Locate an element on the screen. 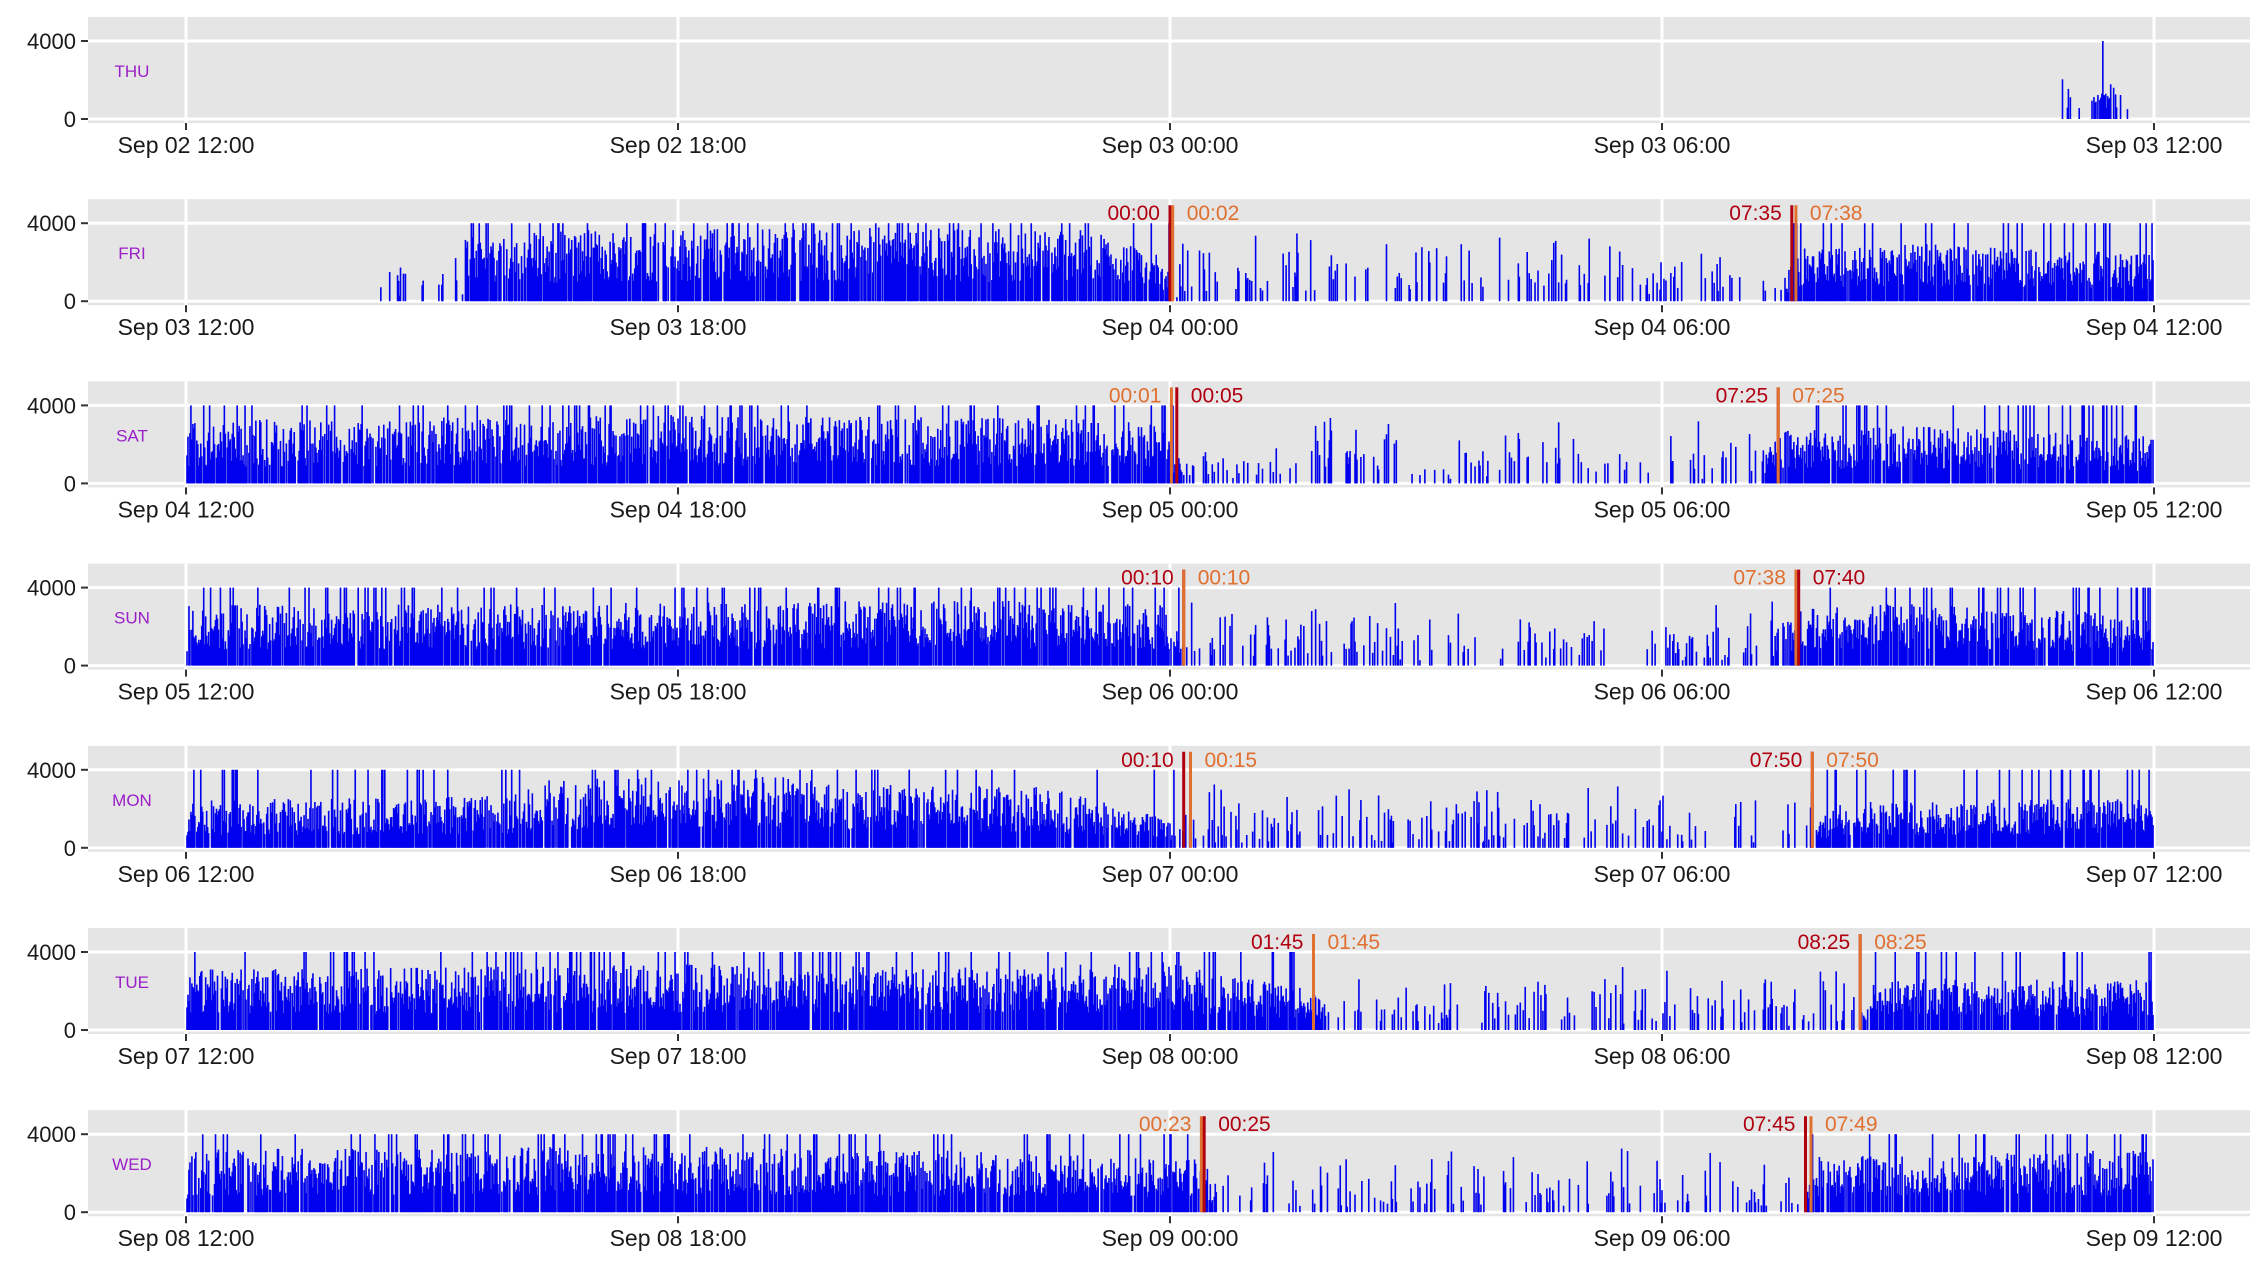 Image resolution: width=2268 pixels, height=1280 pixels. marker-label: 07:40 is located at coordinates (1839, 578).